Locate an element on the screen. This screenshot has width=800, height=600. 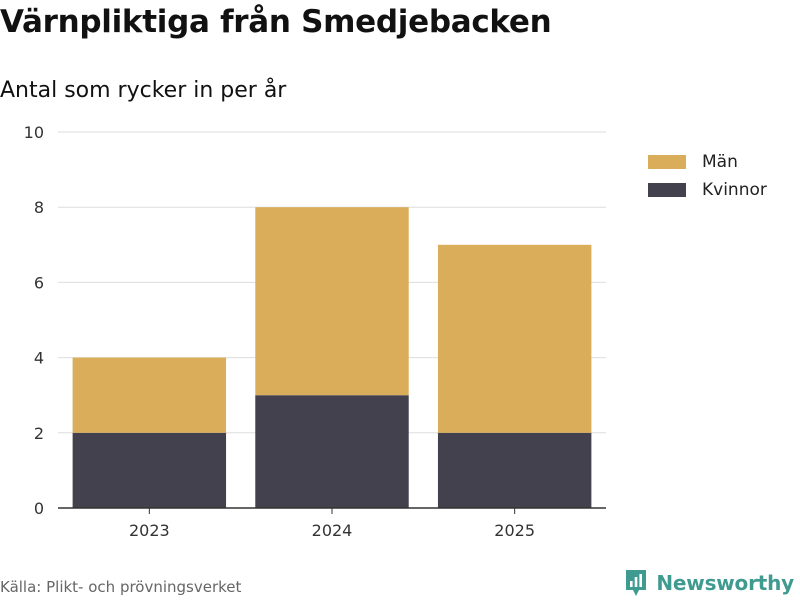
bar-2025-kvinnor is located at coordinates (514, 470).